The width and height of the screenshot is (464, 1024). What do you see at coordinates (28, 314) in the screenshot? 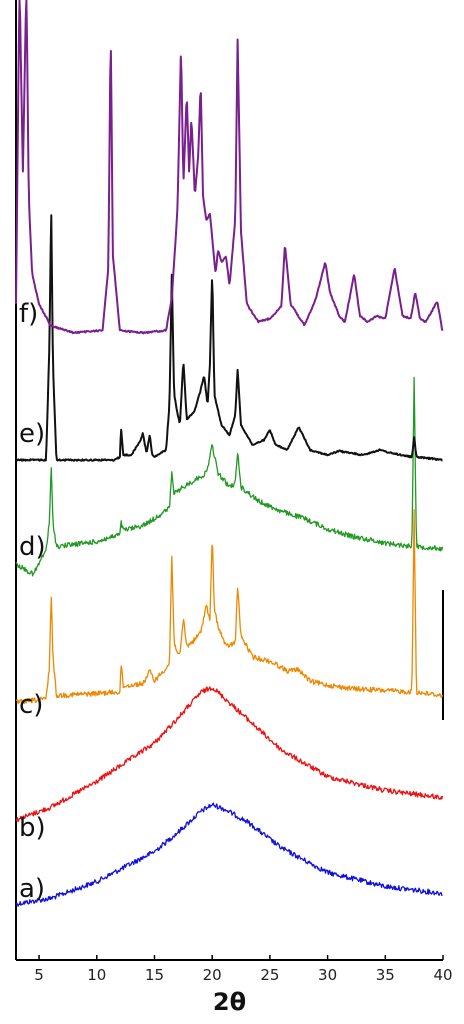
I see `series-label-6: f)` at bounding box center [28, 314].